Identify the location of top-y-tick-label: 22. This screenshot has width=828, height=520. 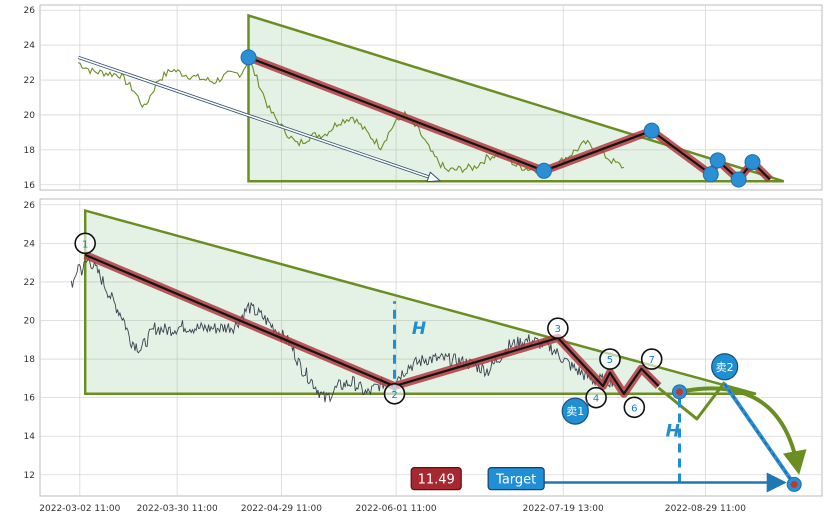
(29, 81).